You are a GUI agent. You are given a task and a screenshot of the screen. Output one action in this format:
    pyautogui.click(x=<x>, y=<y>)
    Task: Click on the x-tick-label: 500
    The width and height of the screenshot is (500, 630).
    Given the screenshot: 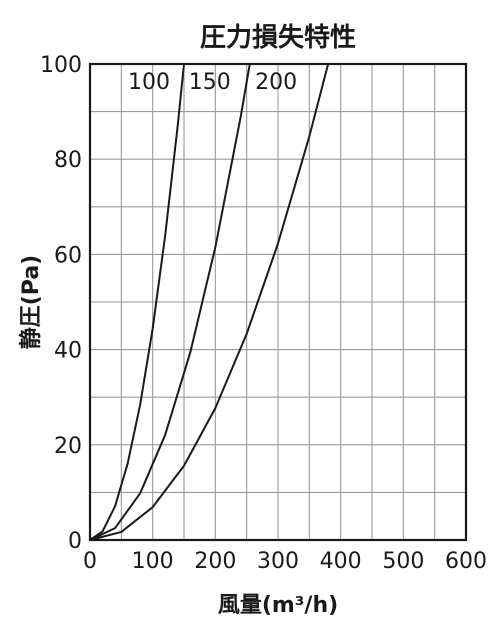 What is the action you would take?
    pyautogui.click(x=403, y=561)
    